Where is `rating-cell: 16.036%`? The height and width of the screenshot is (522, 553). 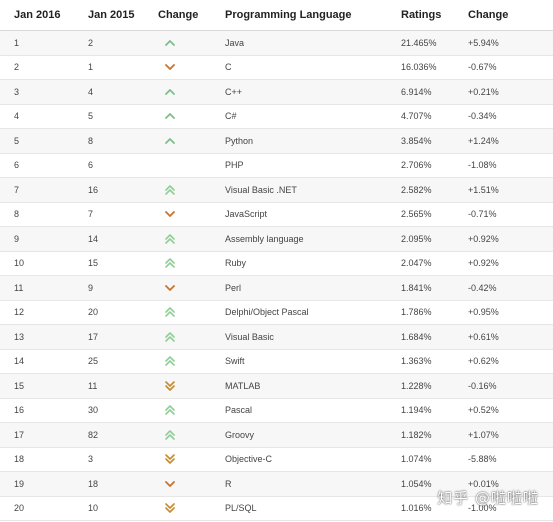 rating-cell: 16.036% is located at coordinates (434, 67).